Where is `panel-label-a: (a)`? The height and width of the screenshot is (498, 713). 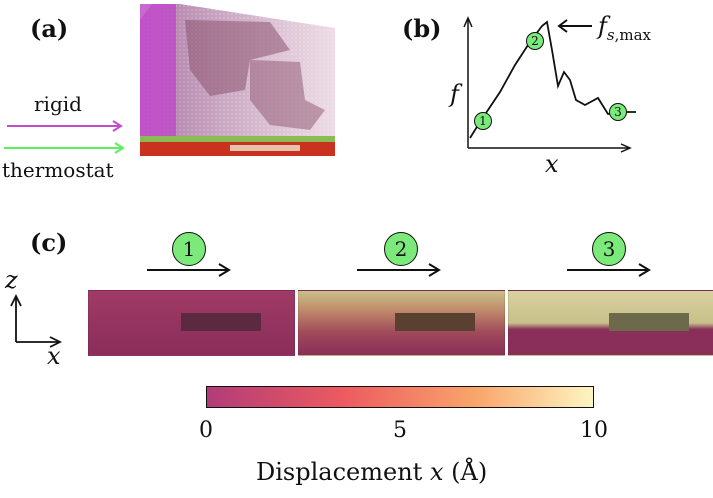
panel-label-a: (a) is located at coordinates (49, 28).